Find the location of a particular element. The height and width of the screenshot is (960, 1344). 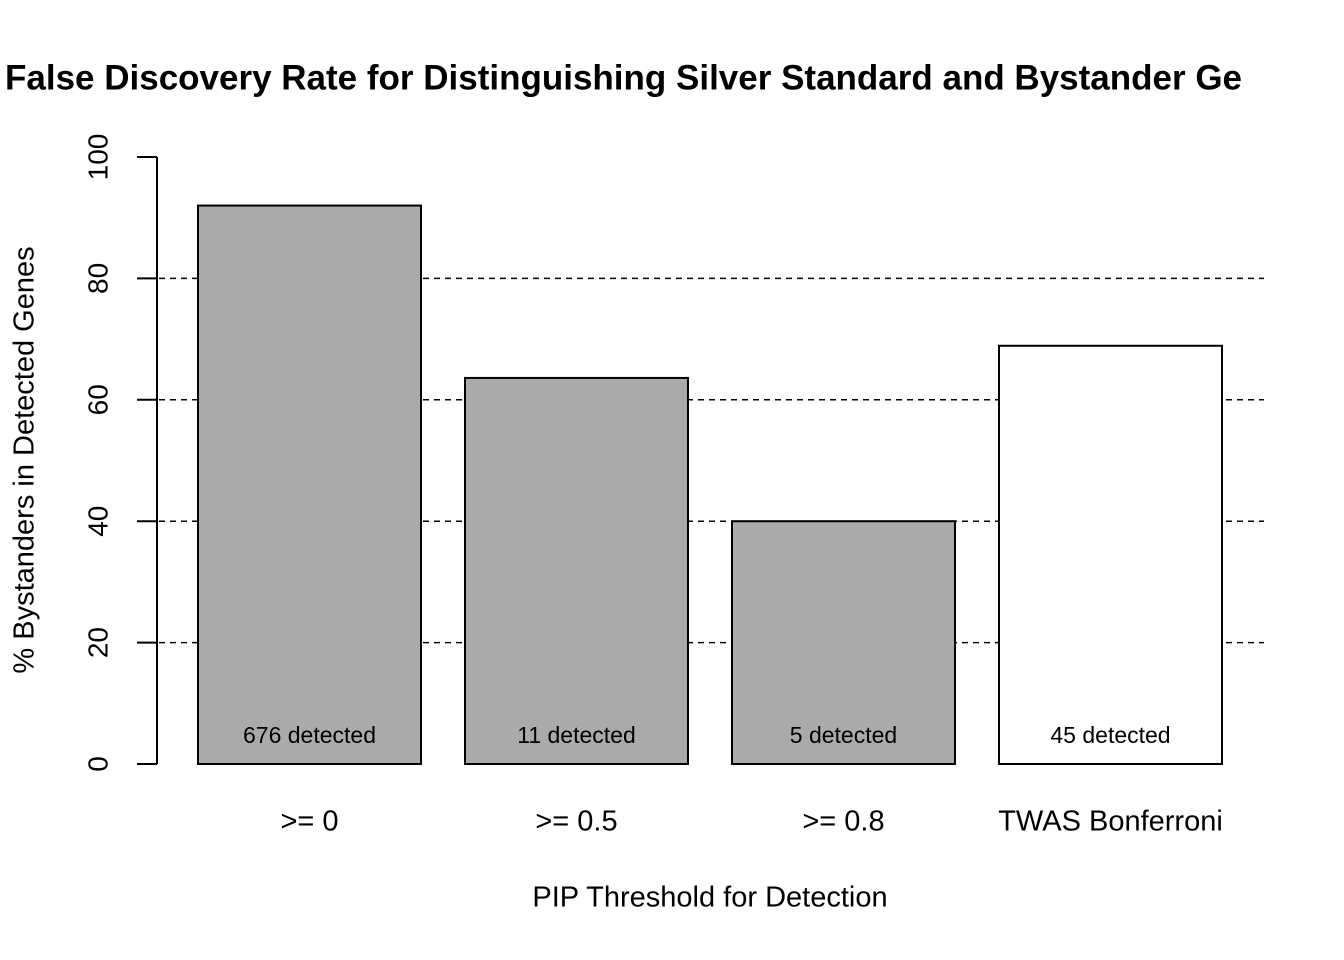

y-axis-label: % Bystanders in Detected Genes is located at coordinates (25, 459).